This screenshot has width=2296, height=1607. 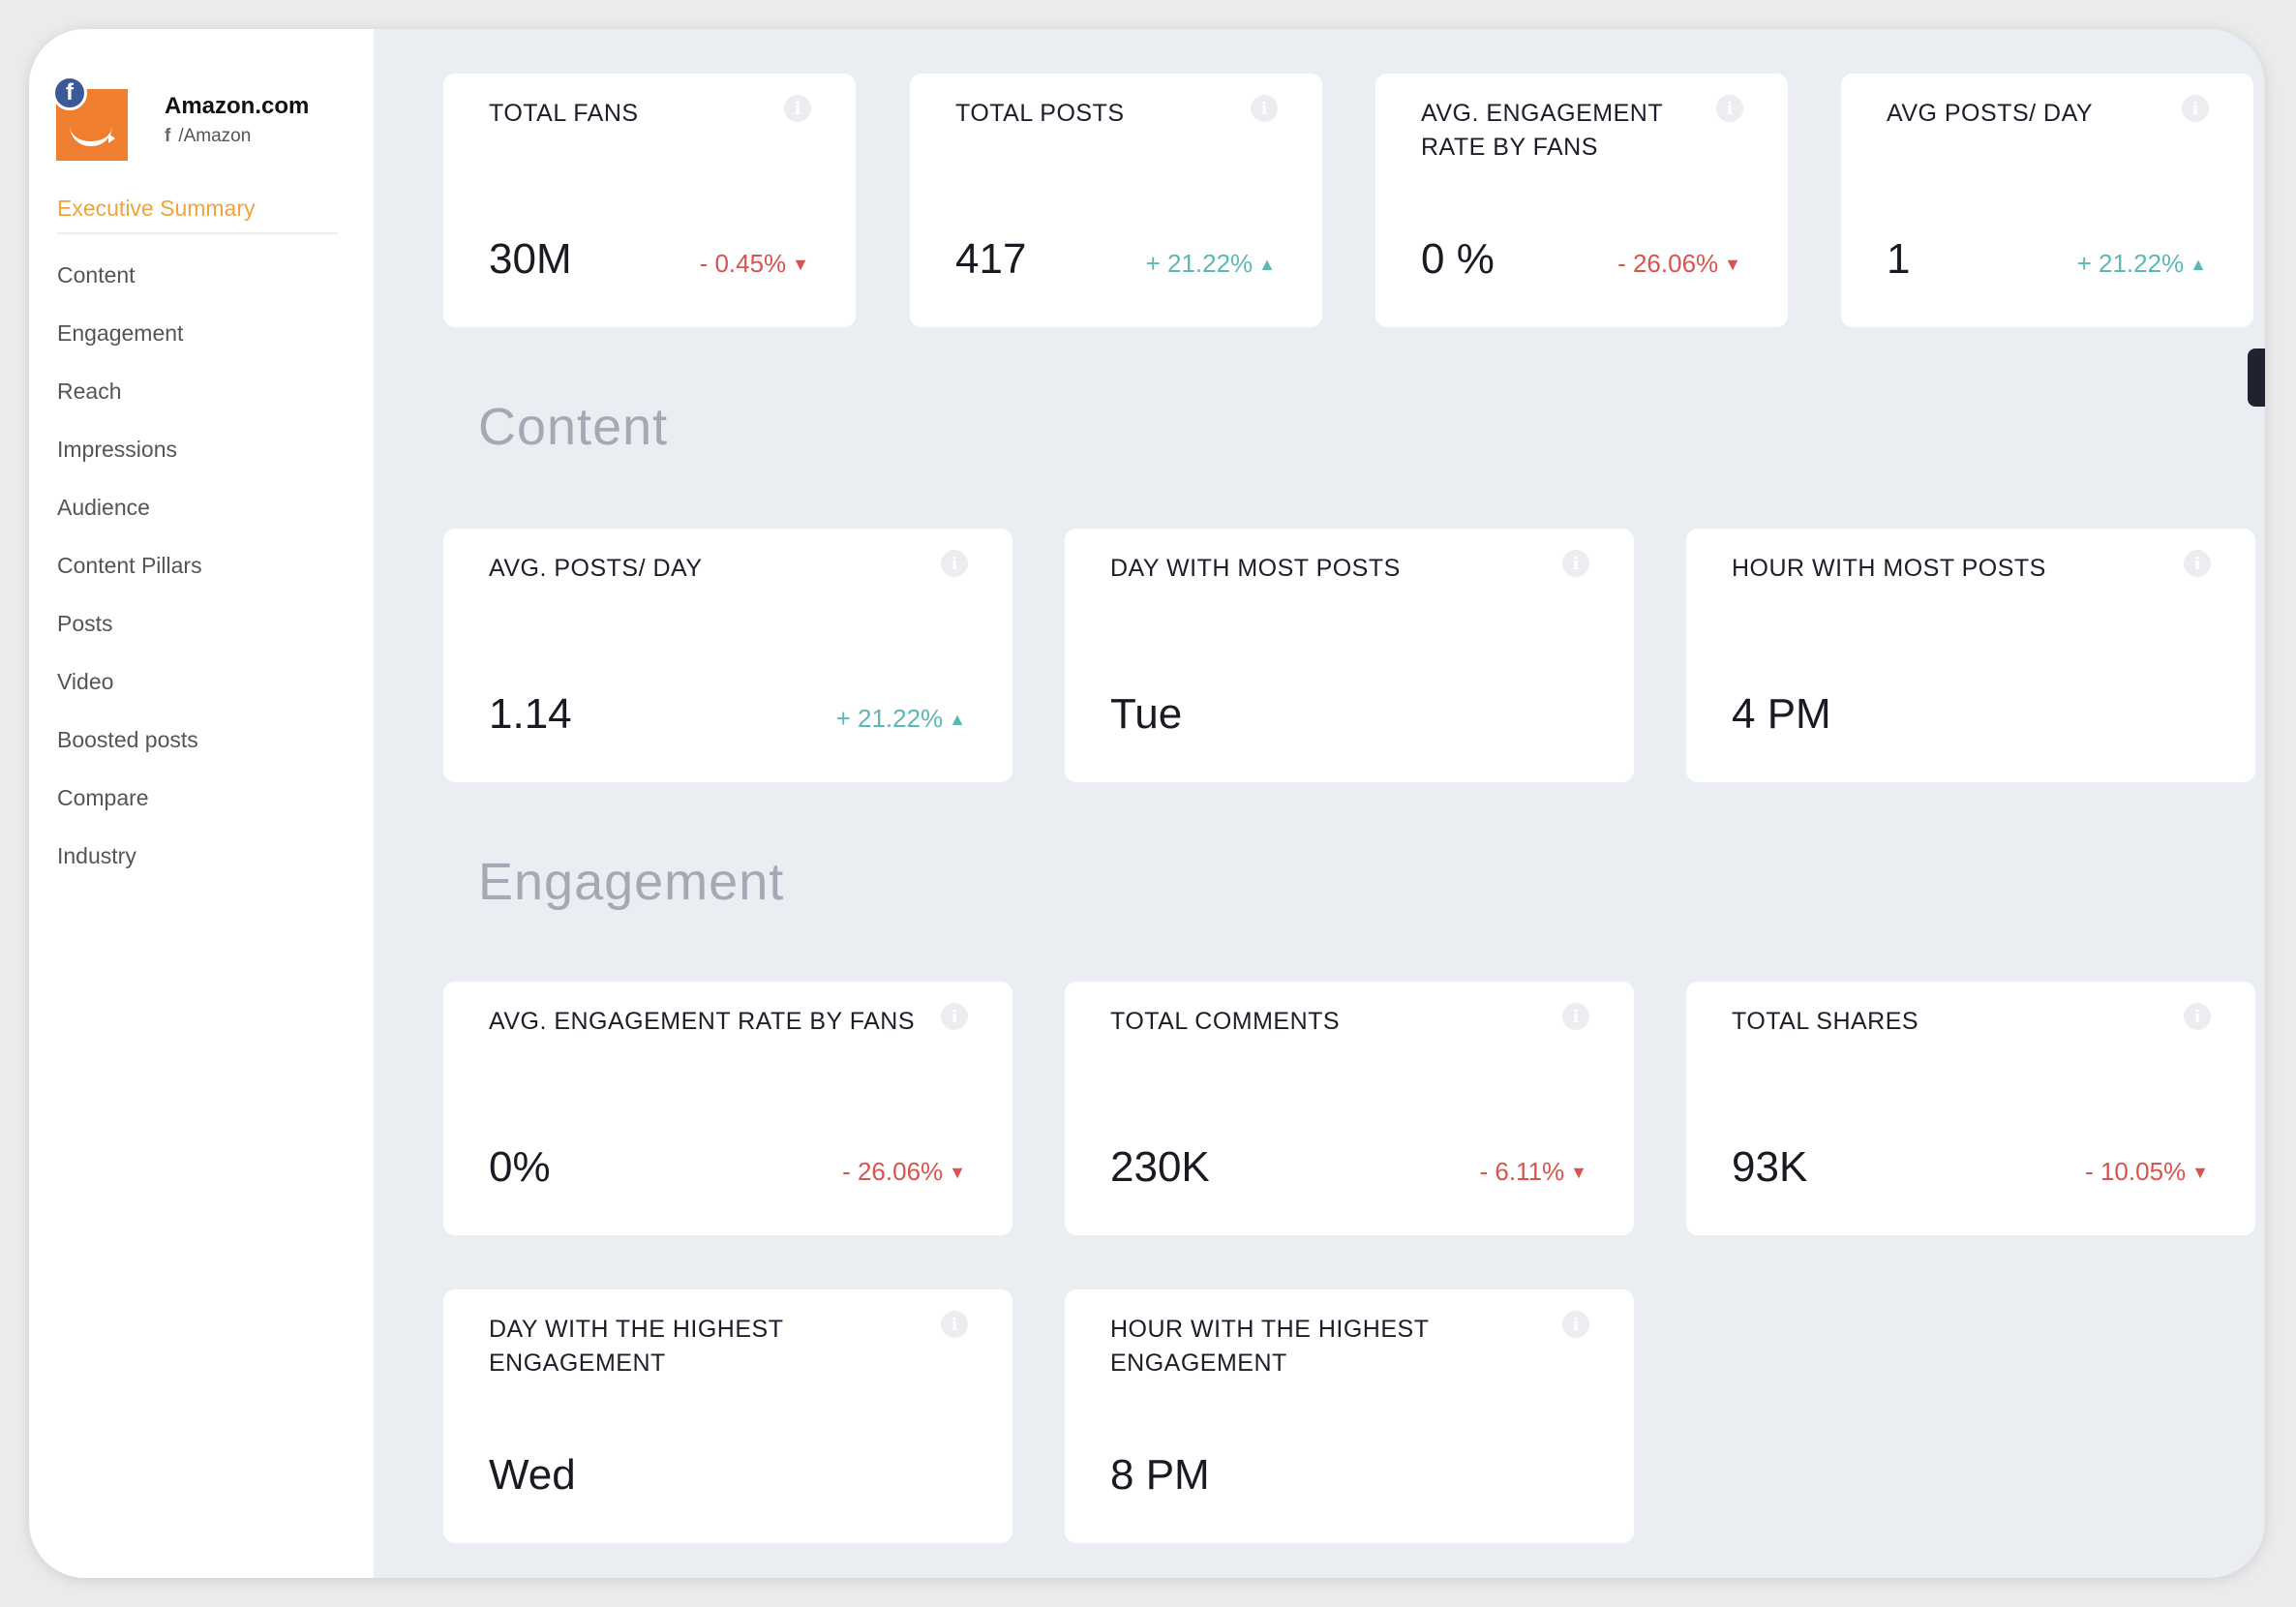 I want to click on engagement-card-total-shares: TOTAL SHARES i 93K - 10.05% ▼, so click(x=1970, y=1108).